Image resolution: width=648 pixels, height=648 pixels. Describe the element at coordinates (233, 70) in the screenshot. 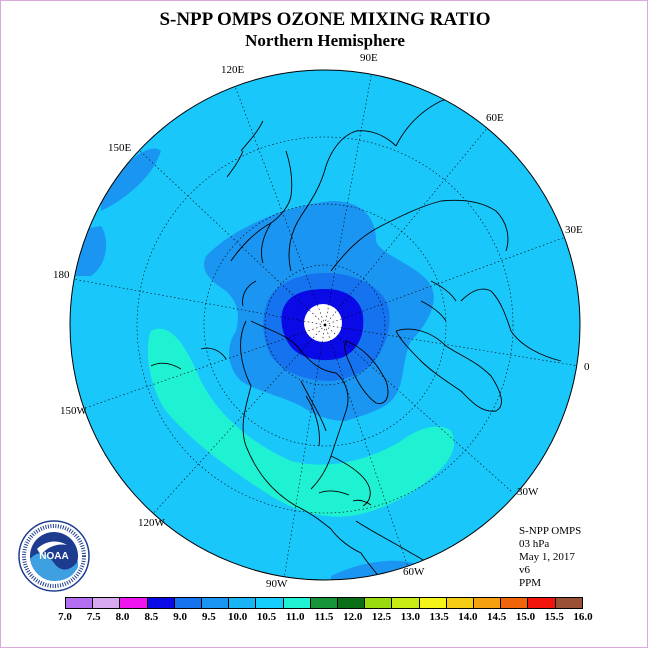

I see `lon-label-120e: 120E` at that location.